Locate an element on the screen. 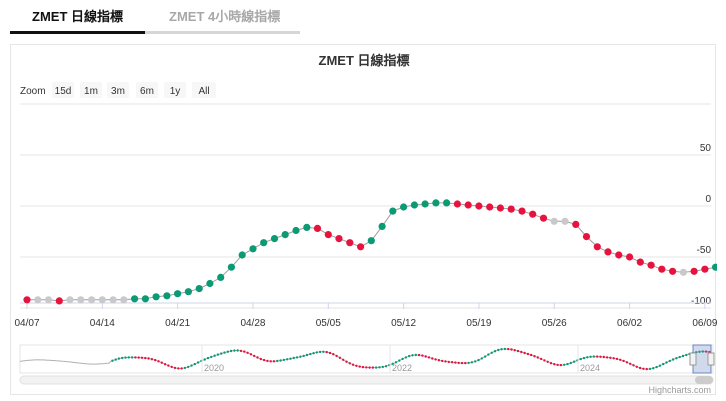 Image resolution: width=726 pixels, height=401 pixels. x-tick-label: 05/12 is located at coordinates (403, 323).